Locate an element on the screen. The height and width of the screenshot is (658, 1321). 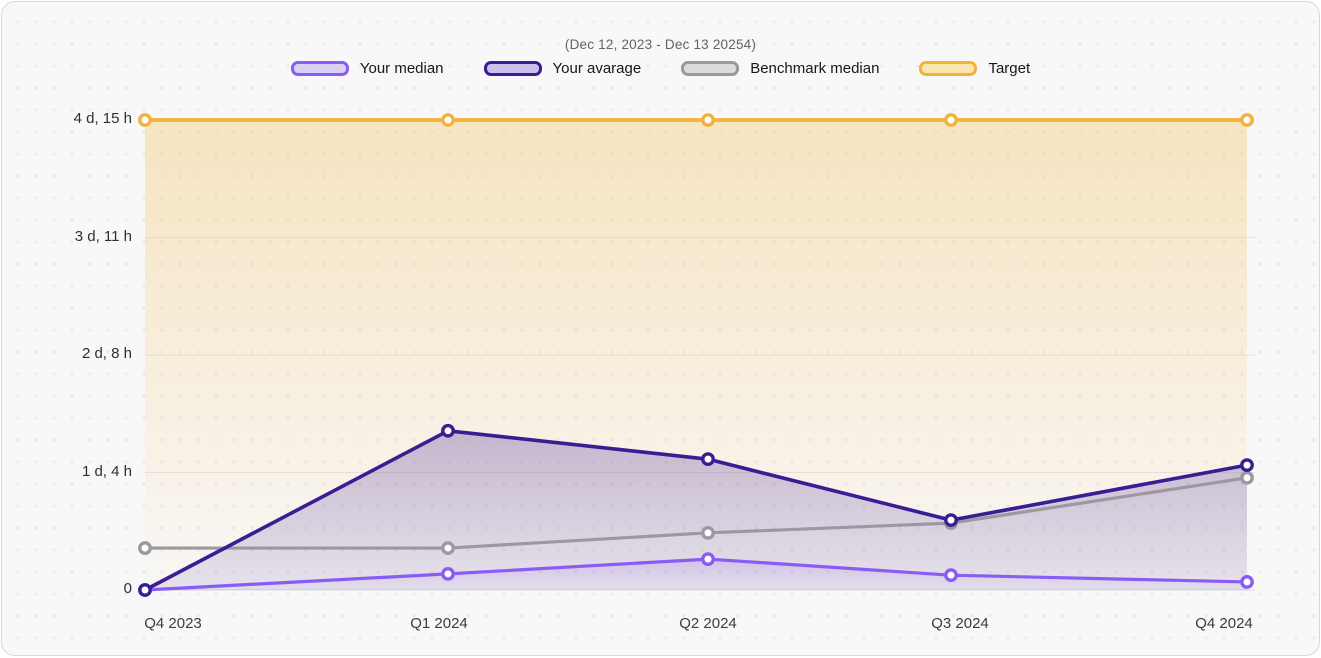
y-axis-tick-label: 1 d, 4 h is located at coordinates (106, 471).